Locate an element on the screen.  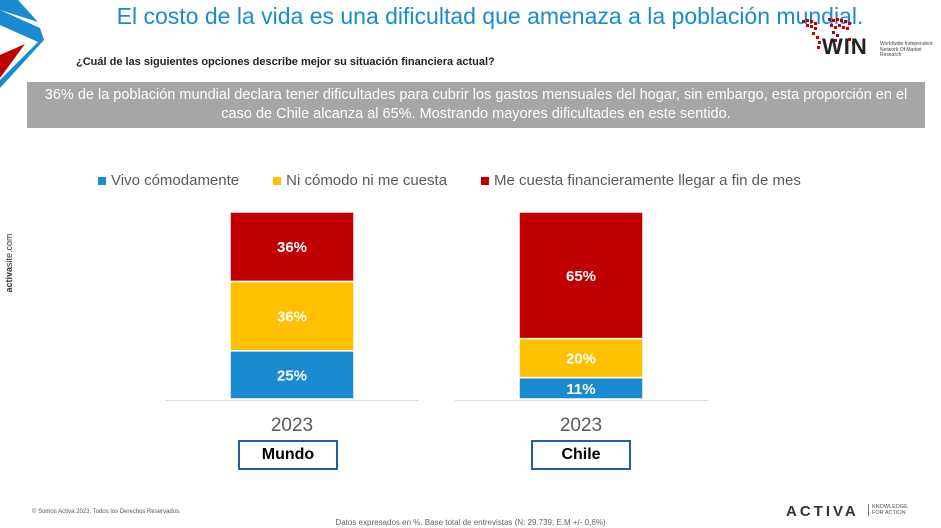
region-label-mundo: Mundo is located at coordinates (288, 455).